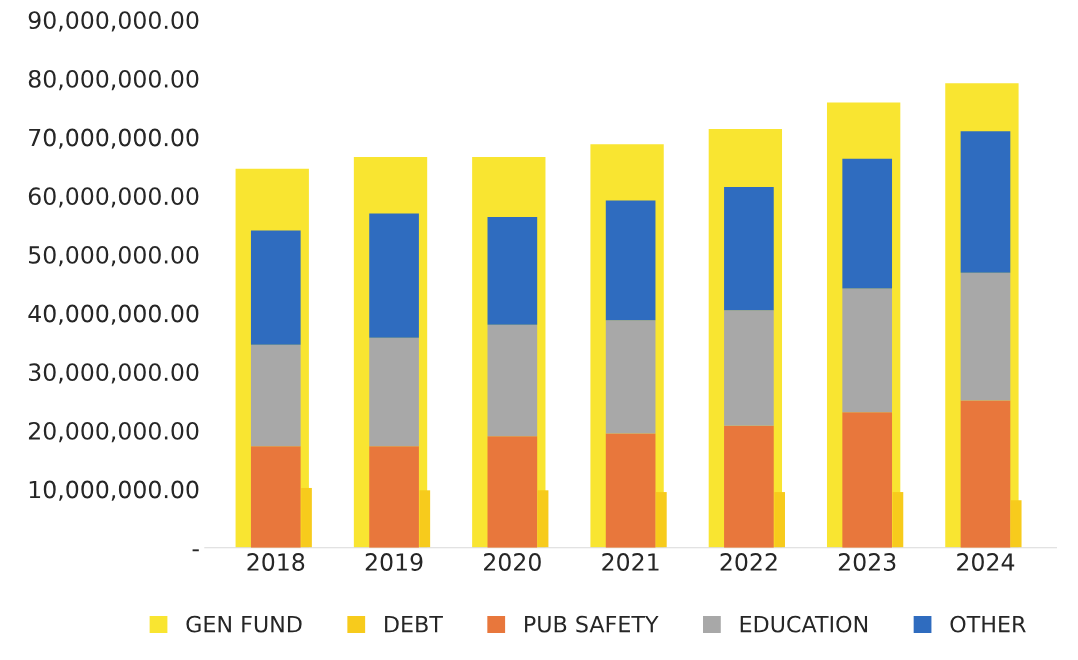  Describe the element at coordinates (988, 624) in the screenshot. I see `legend-label: OTHER` at that location.